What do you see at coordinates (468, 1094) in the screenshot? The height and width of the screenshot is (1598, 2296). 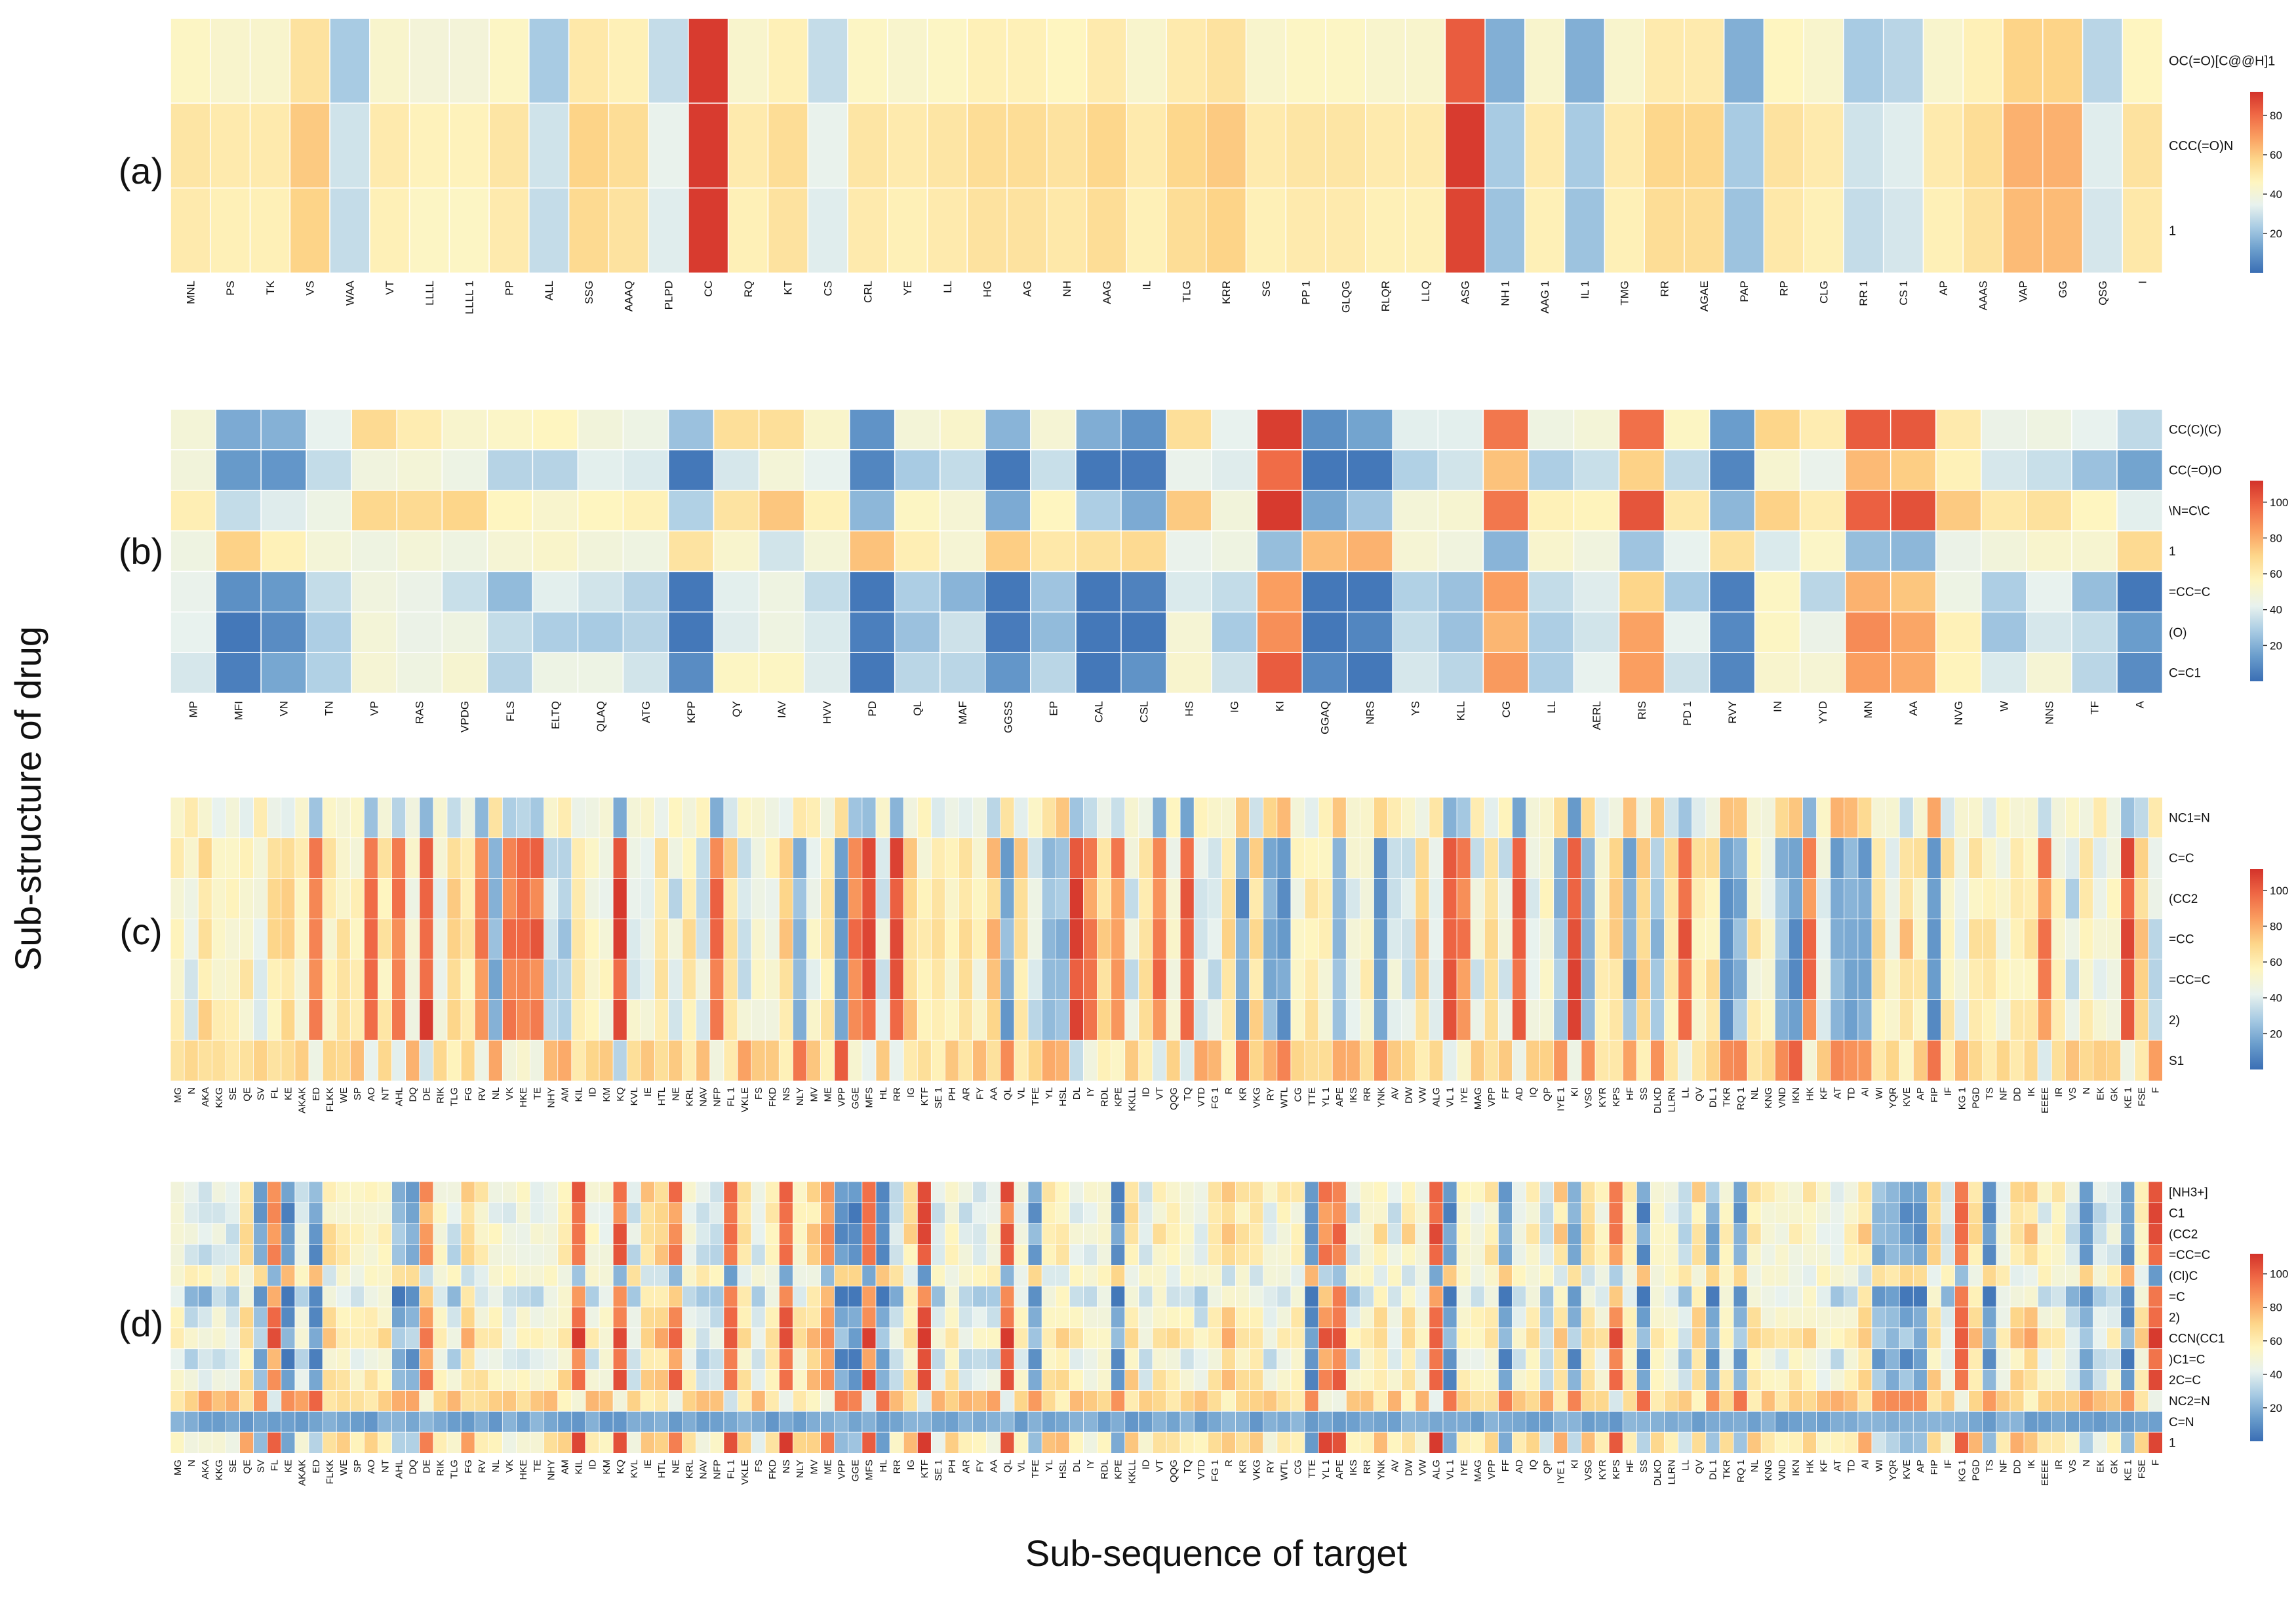 I see `column-label: FG` at bounding box center [468, 1094].